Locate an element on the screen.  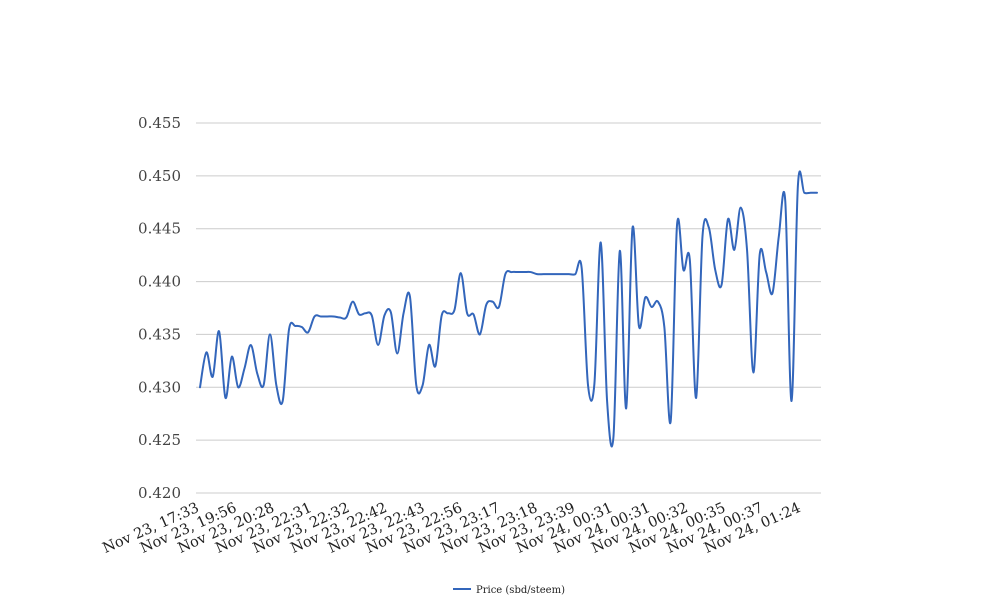
y-tick-label: 0.425 is located at coordinates (159, 440).